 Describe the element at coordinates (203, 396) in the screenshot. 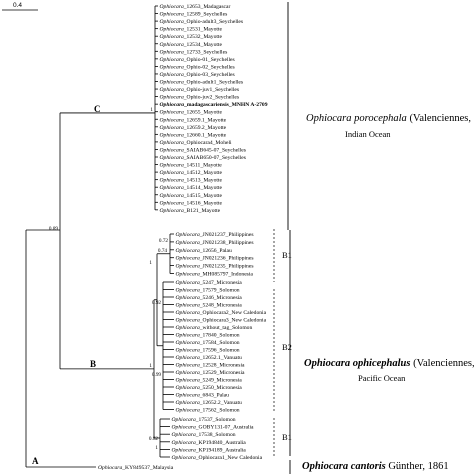

I see `tip-label: Ophiocara_6843_Palau` at that location.